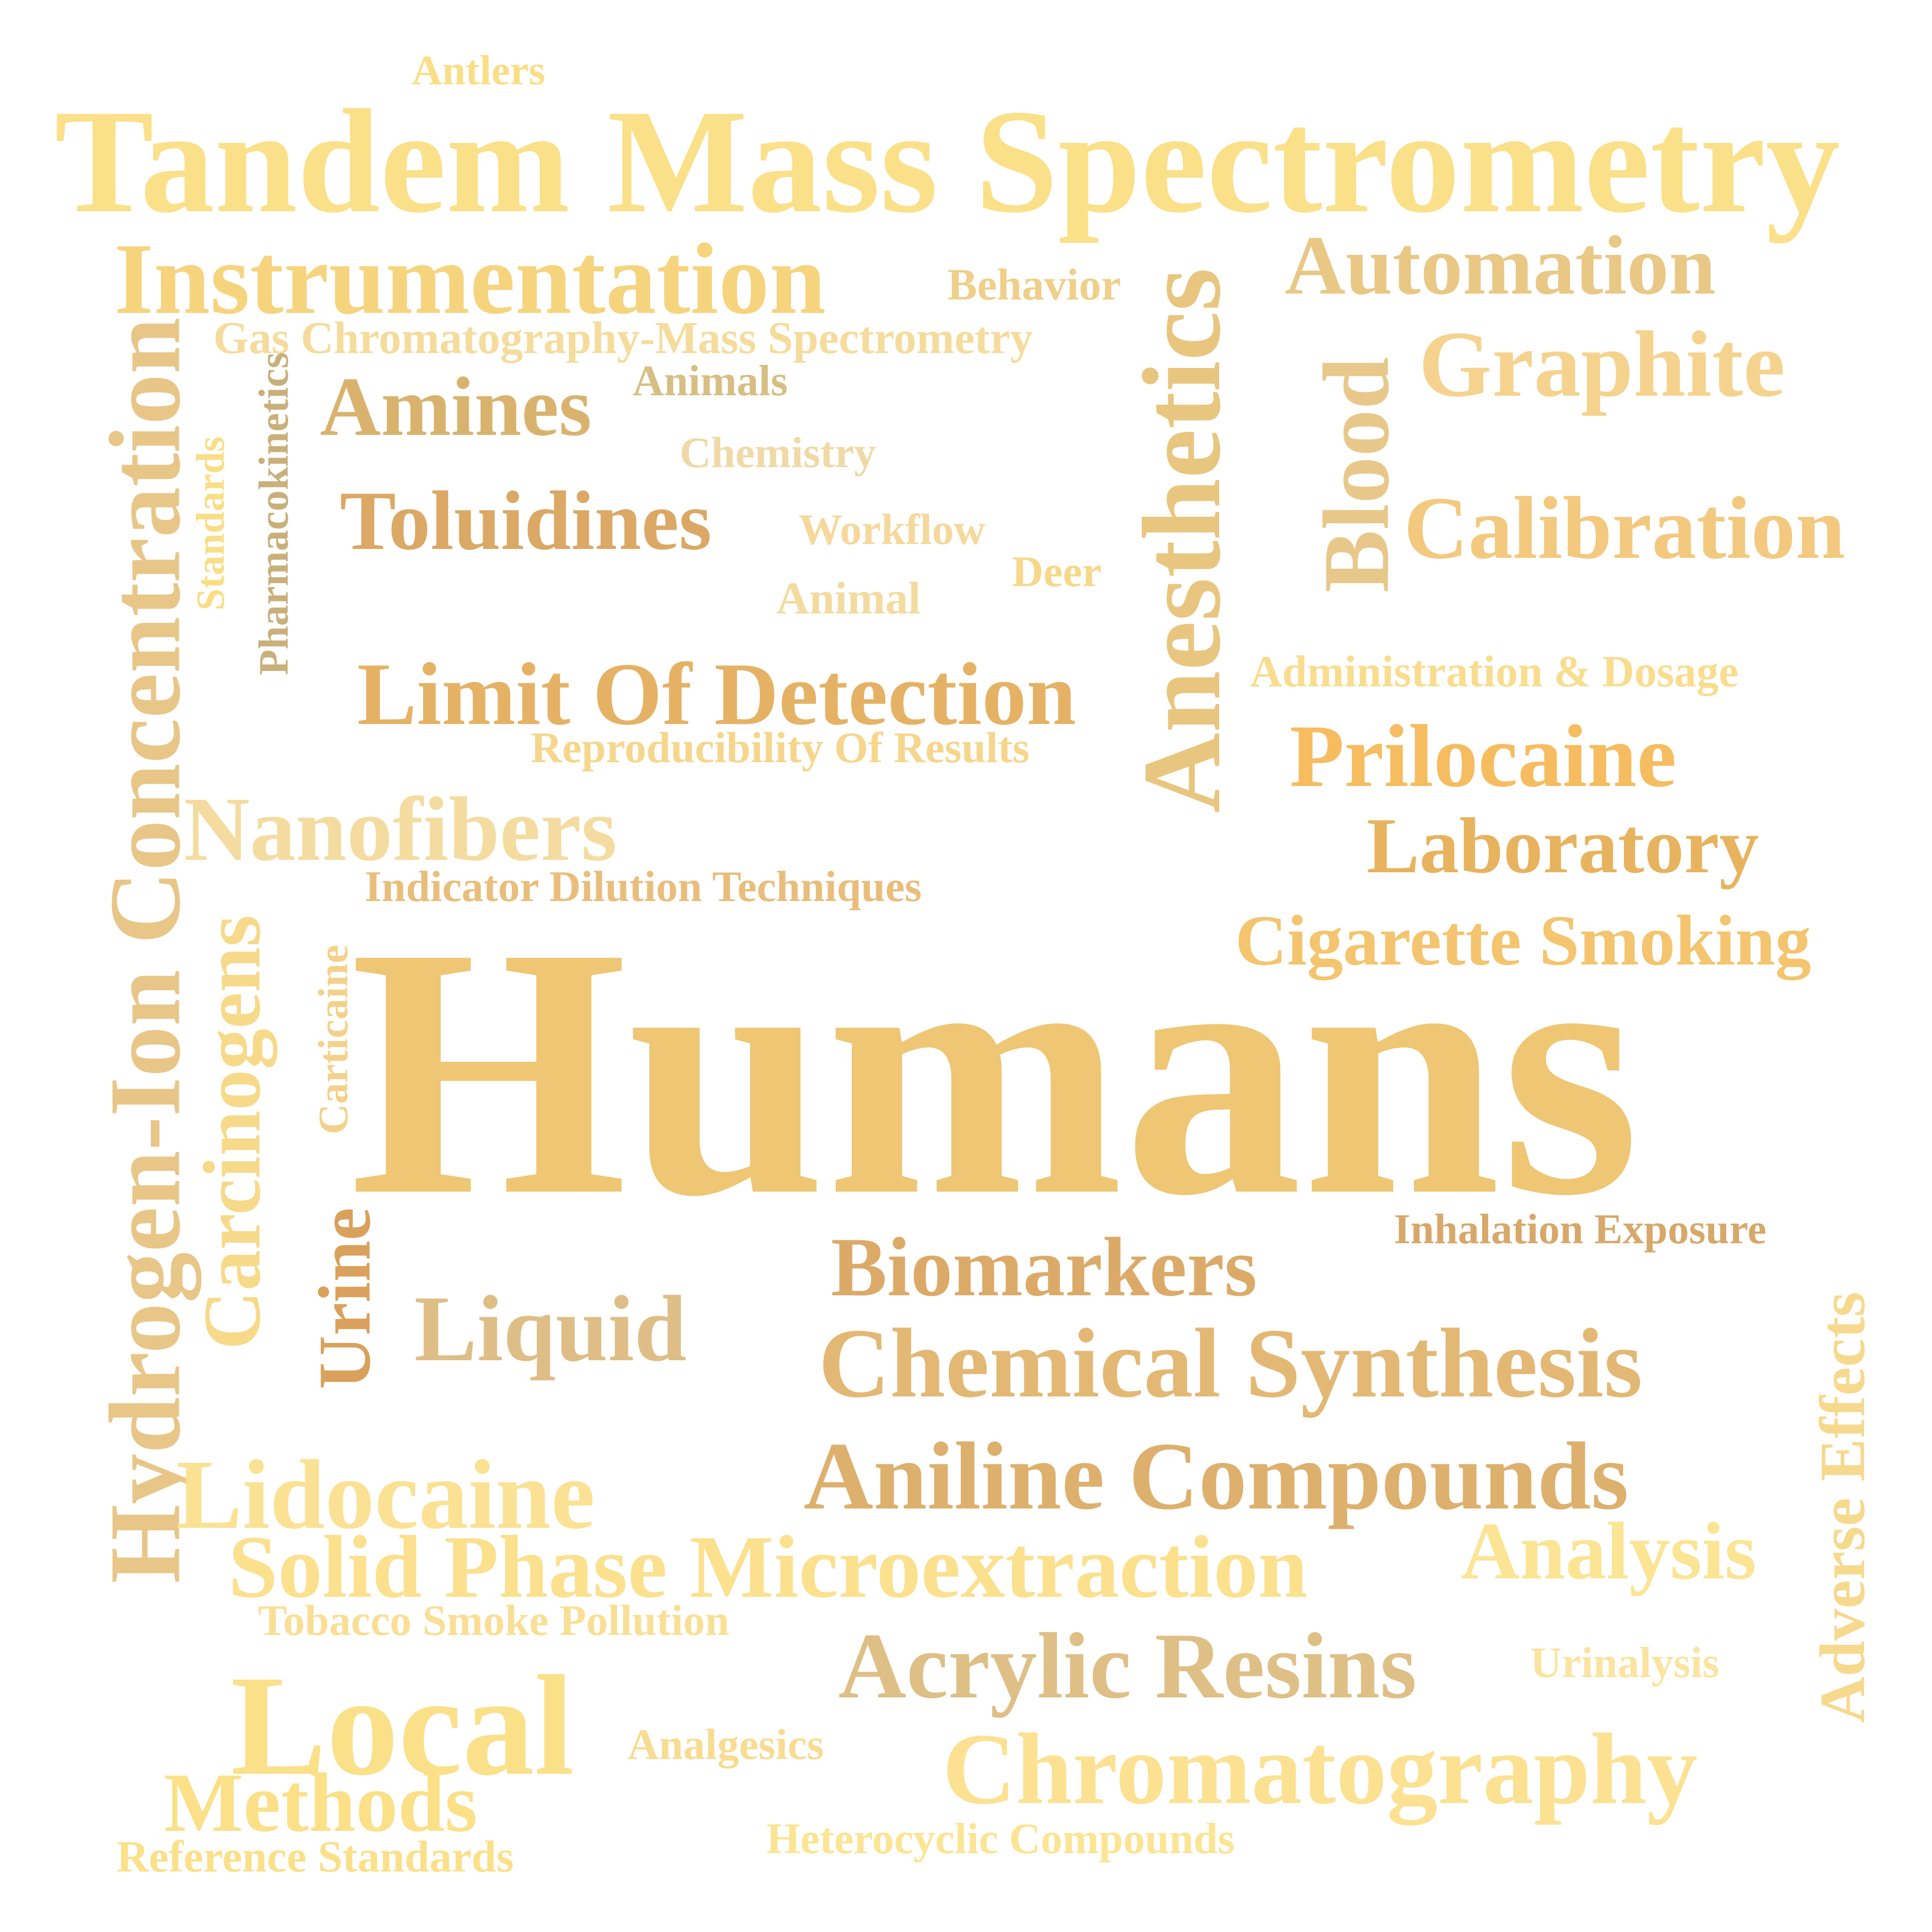  Describe the element at coordinates (1034, 284) in the screenshot. I see `word-behavior: Behavior` at that location.